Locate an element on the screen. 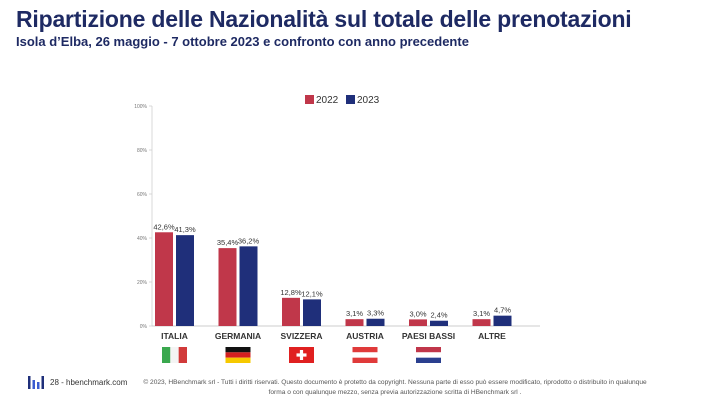 The width and height of the screenshot is (720, 405). category-label: AUSTRIA is located at coordinates (365, 336).